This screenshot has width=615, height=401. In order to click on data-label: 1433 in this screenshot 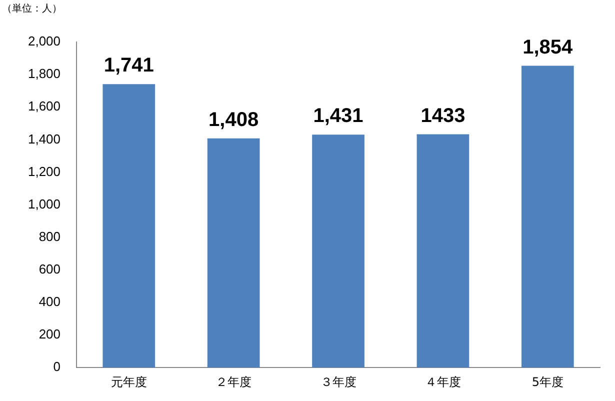, I will do `click(443, 115)`.